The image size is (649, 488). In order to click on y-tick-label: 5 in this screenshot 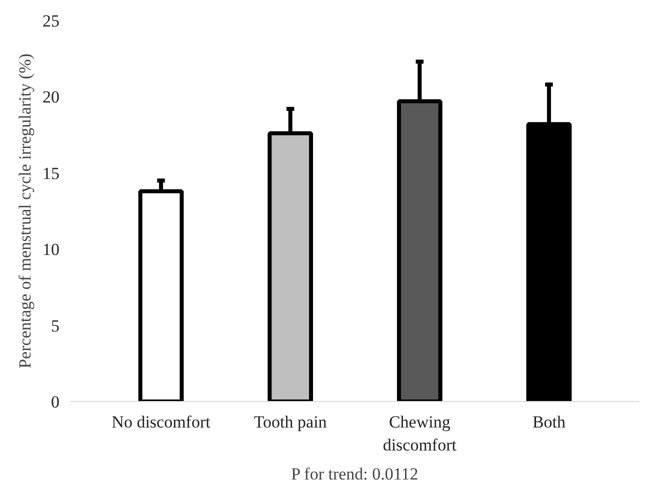, I will do `click(55, 326)`.